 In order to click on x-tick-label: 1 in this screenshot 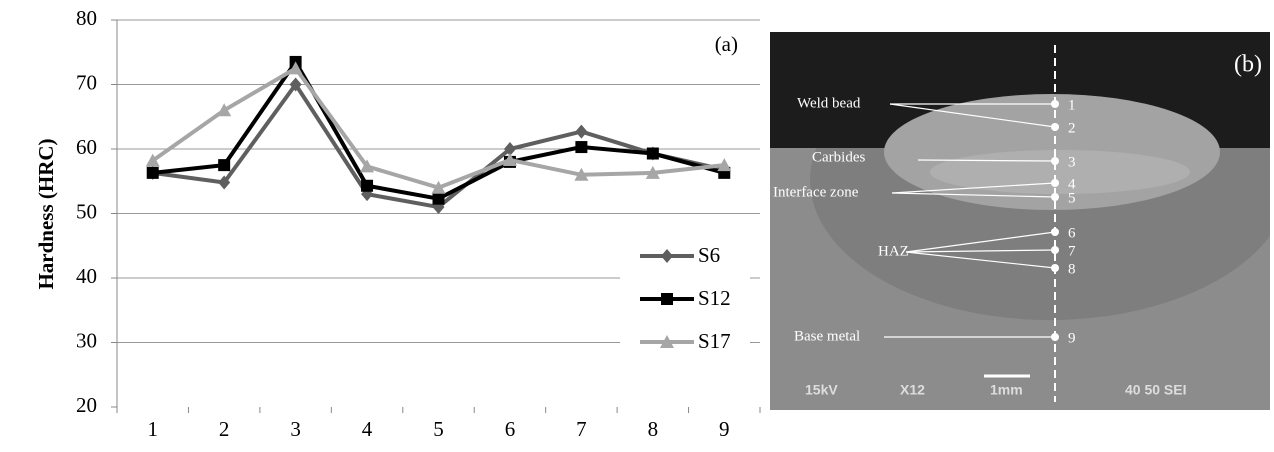, I will do `click(152, 429)`.